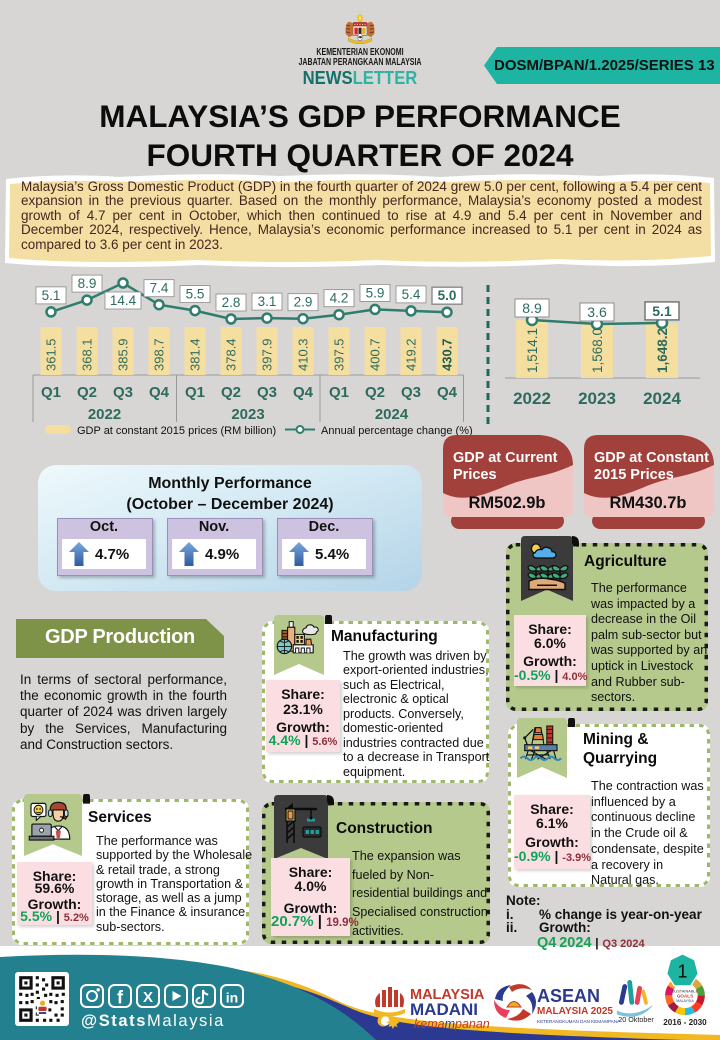  I want to click on svg-text: 5.0, so click(447, 295).